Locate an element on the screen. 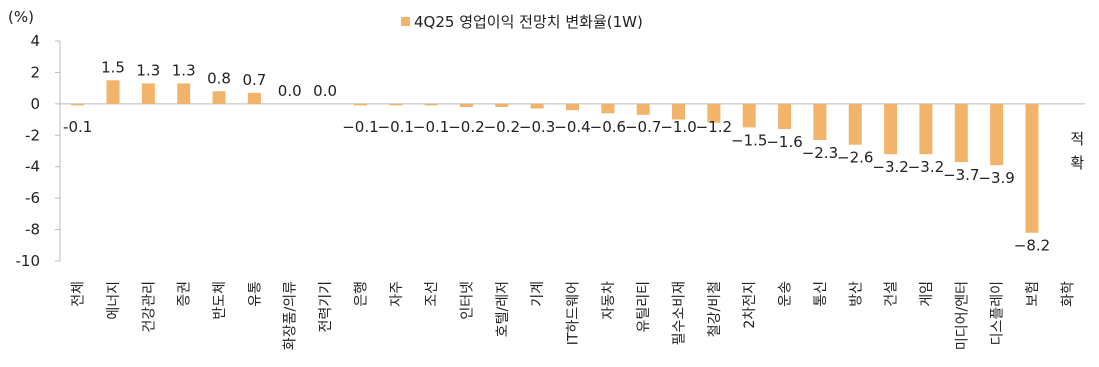 This screenshot has height=367, width=1099. data-label: −0.7 is located at coordinates (643, 127).